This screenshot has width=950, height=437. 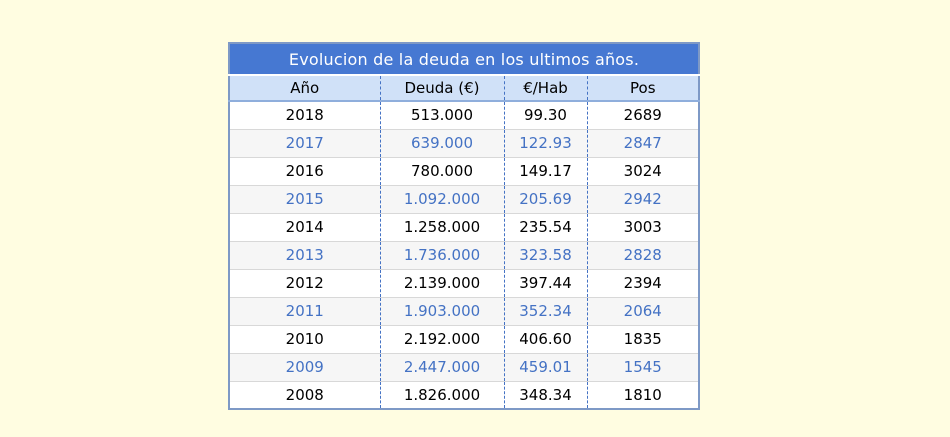 I want to click on table-row: 2009 2.447.000 459.01 1545, so click(x=464, y=366).